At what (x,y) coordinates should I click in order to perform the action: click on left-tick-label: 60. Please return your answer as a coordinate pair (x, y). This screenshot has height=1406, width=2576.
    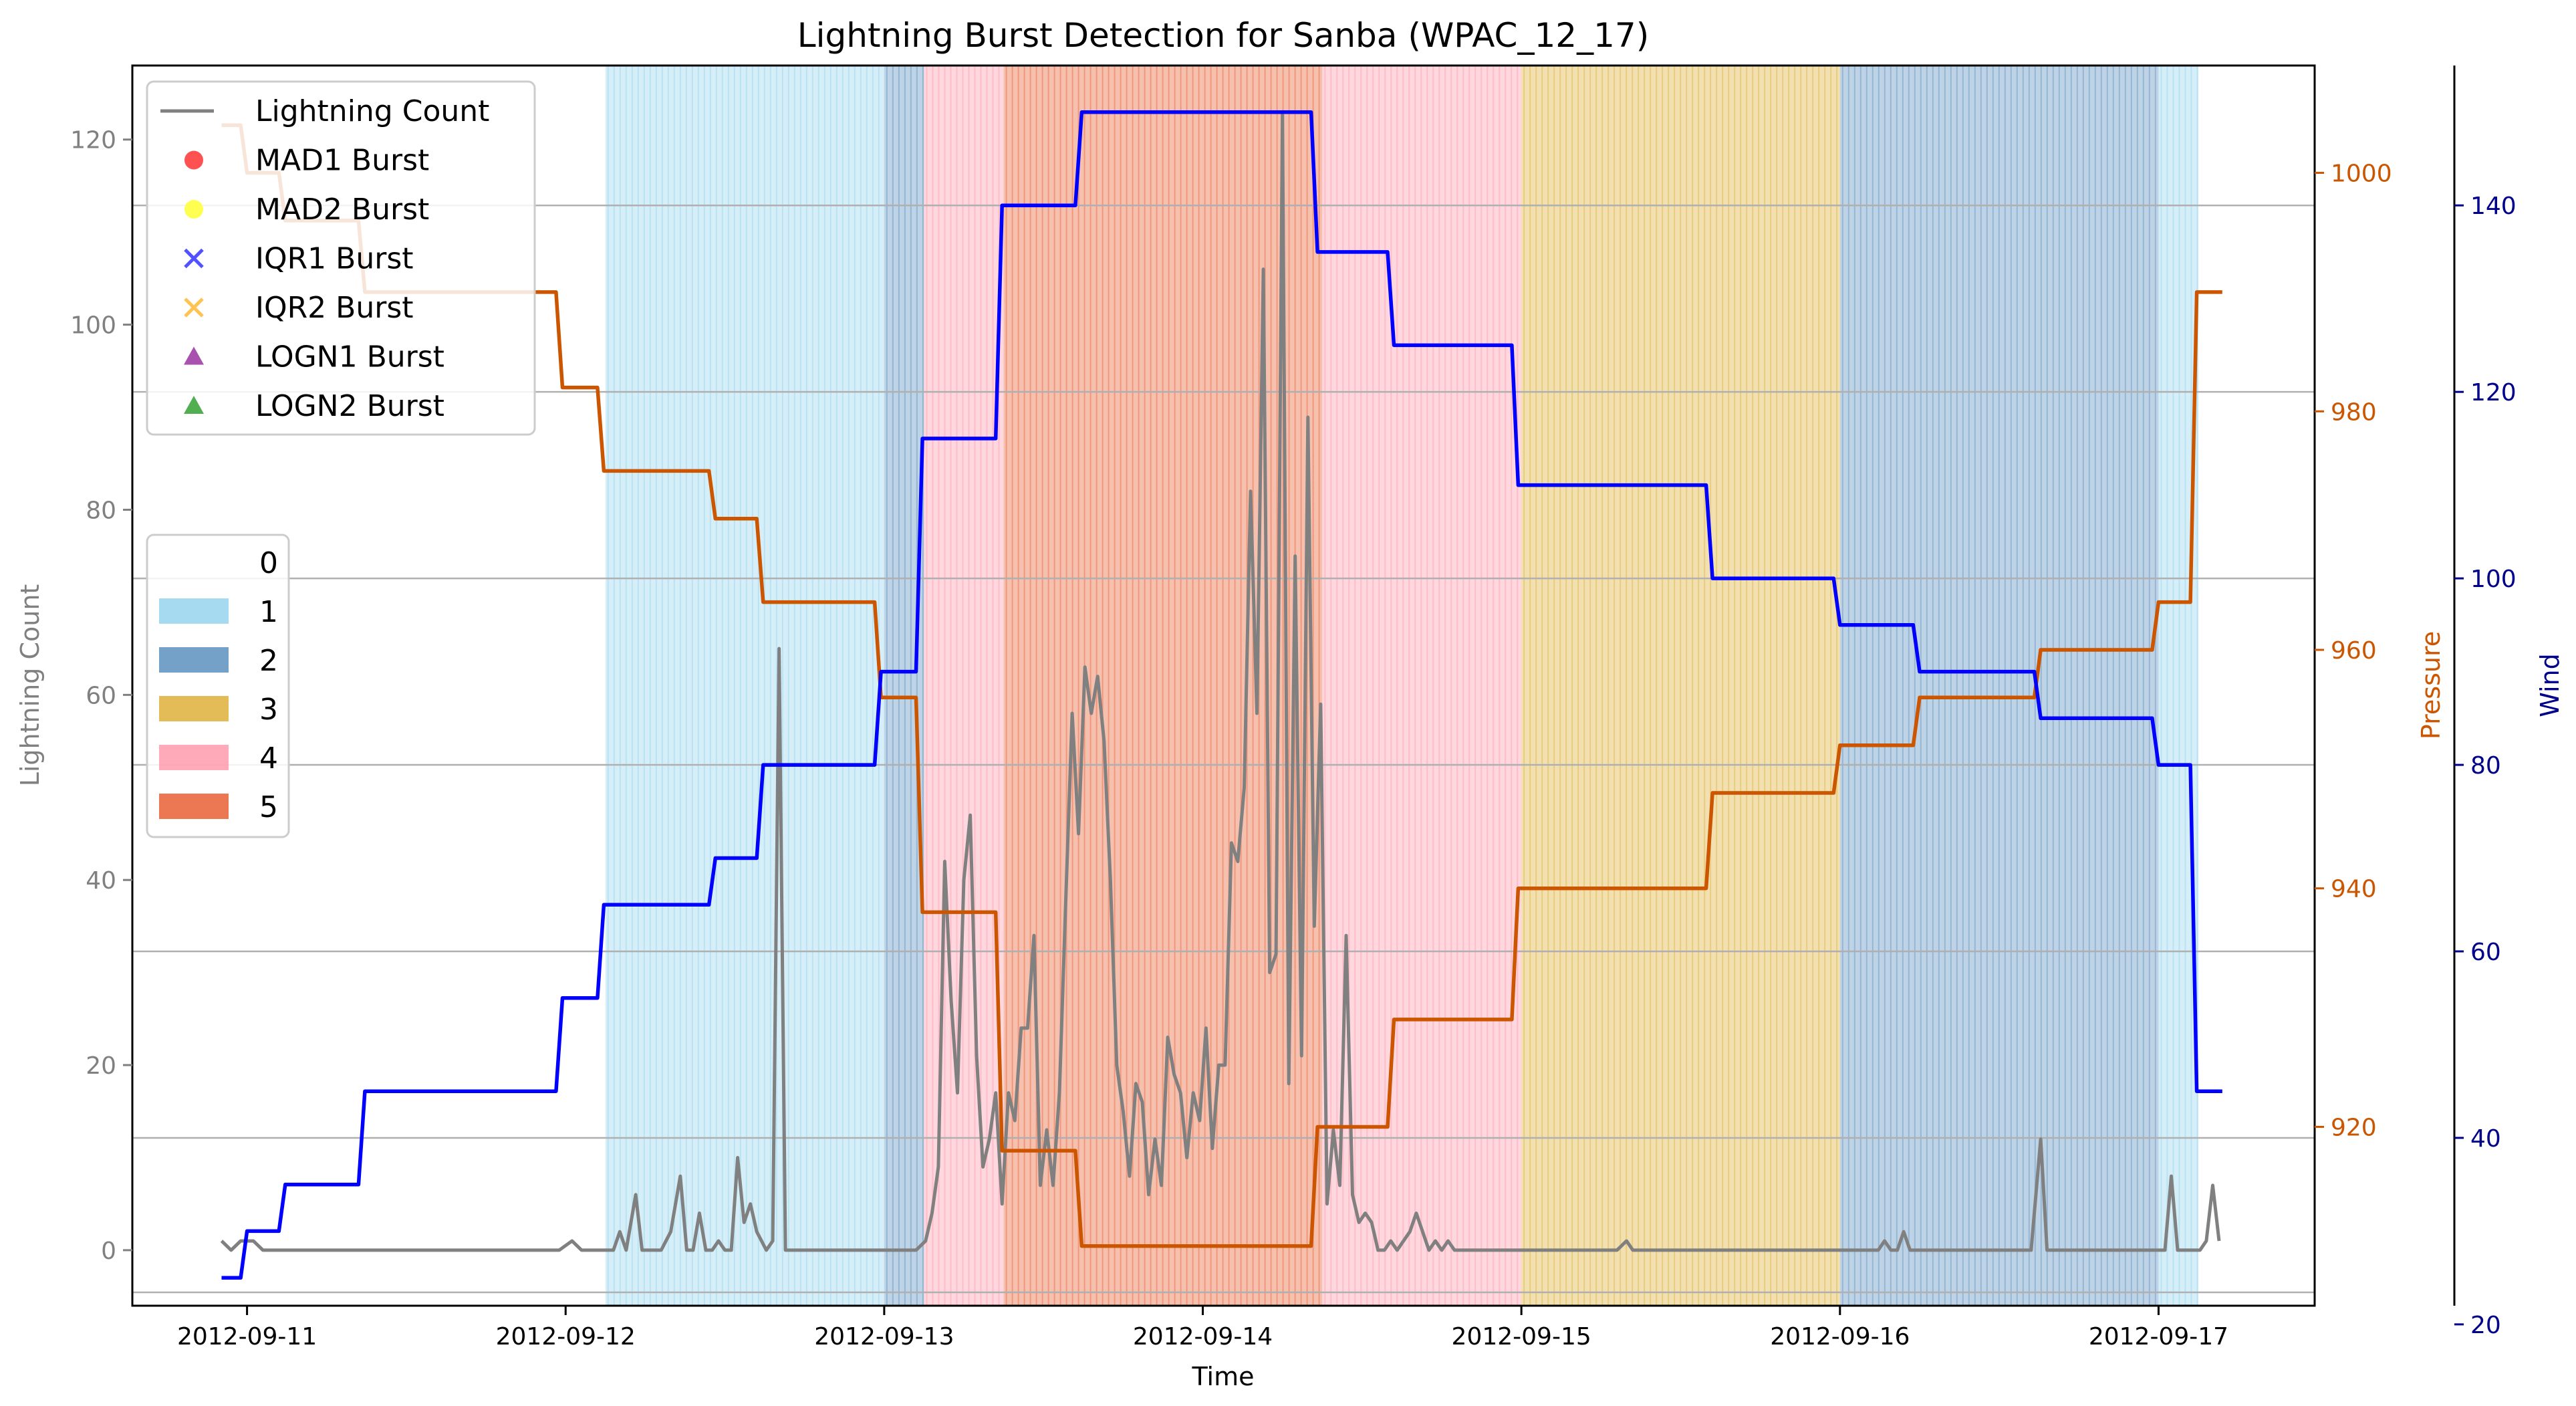
    Looking at the image, I should click on (101, 695).